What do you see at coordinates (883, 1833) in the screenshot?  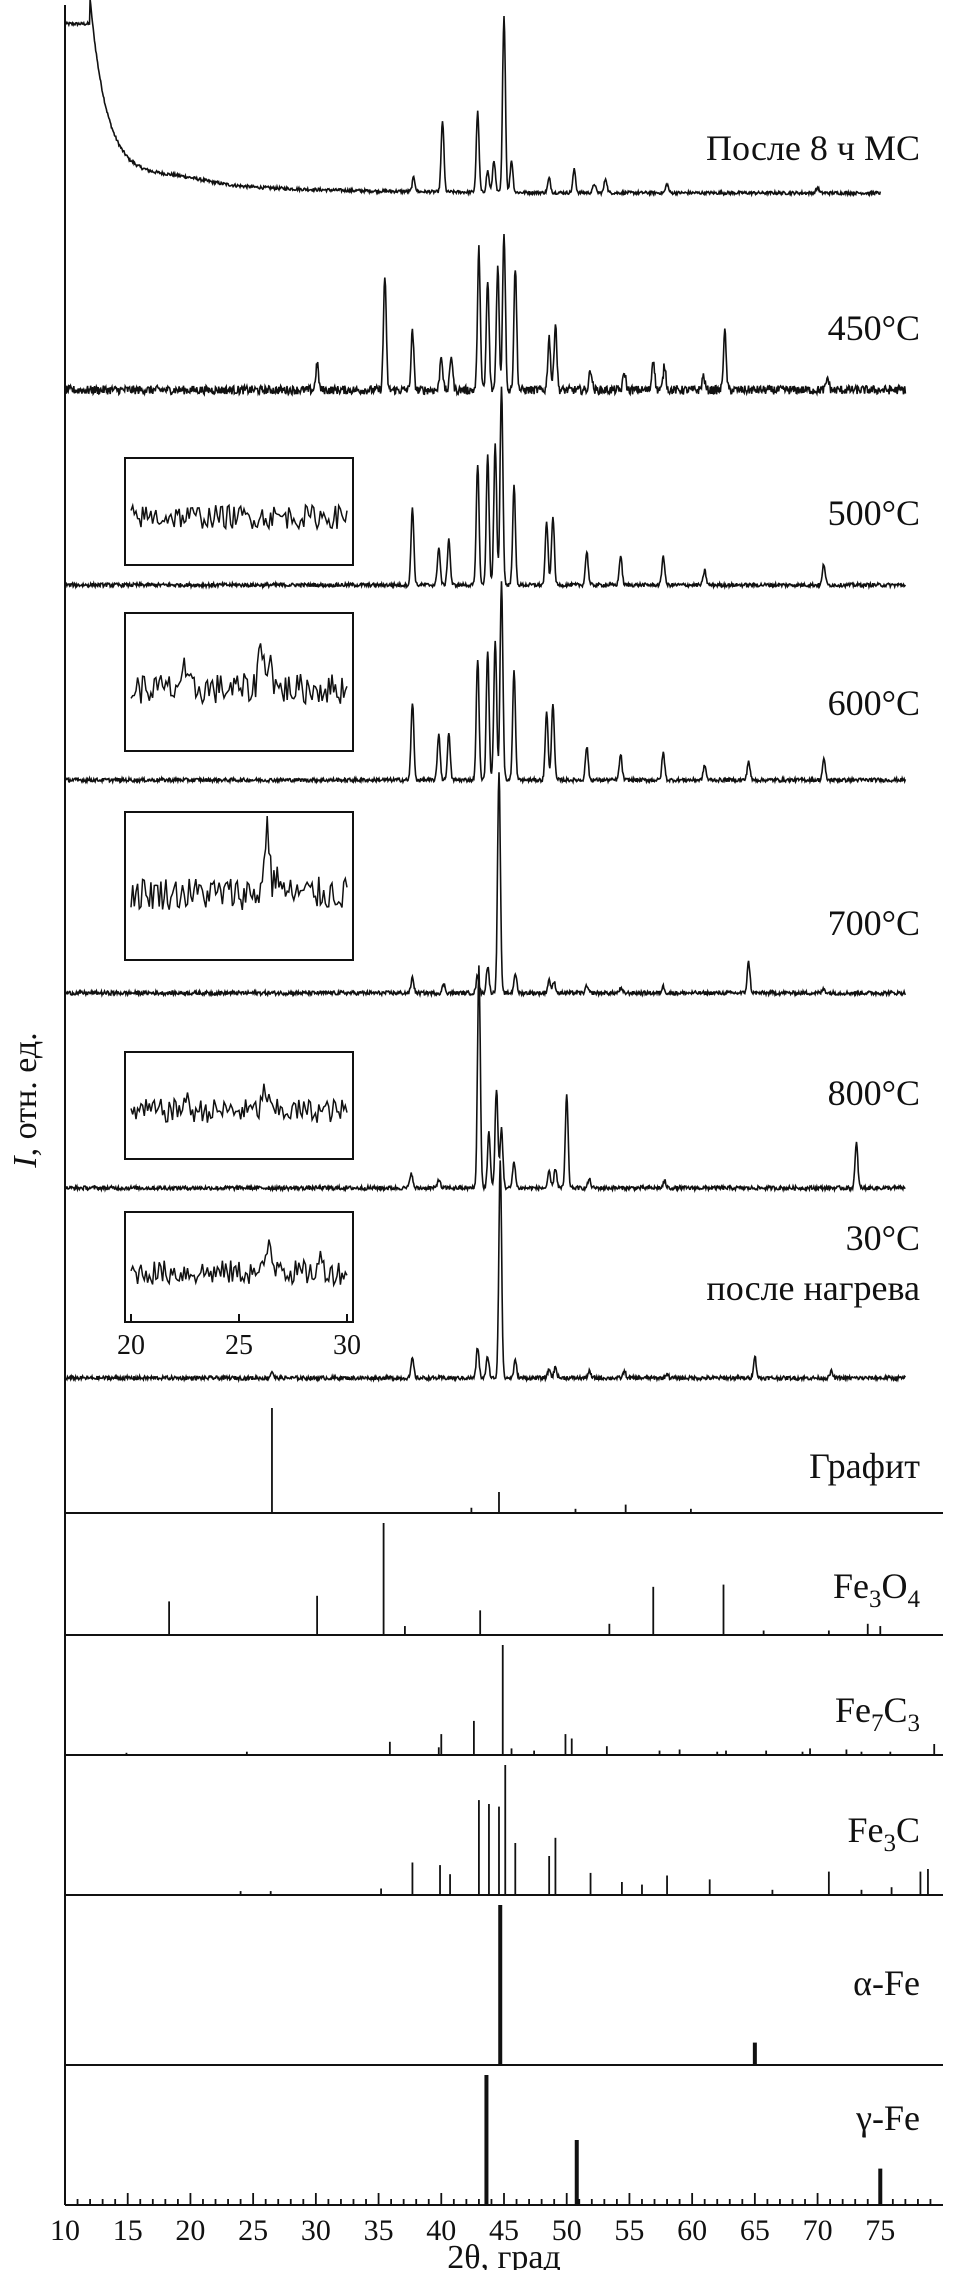 I see `ref-label-3: Fe3C` at bounding box center [883, 1833].